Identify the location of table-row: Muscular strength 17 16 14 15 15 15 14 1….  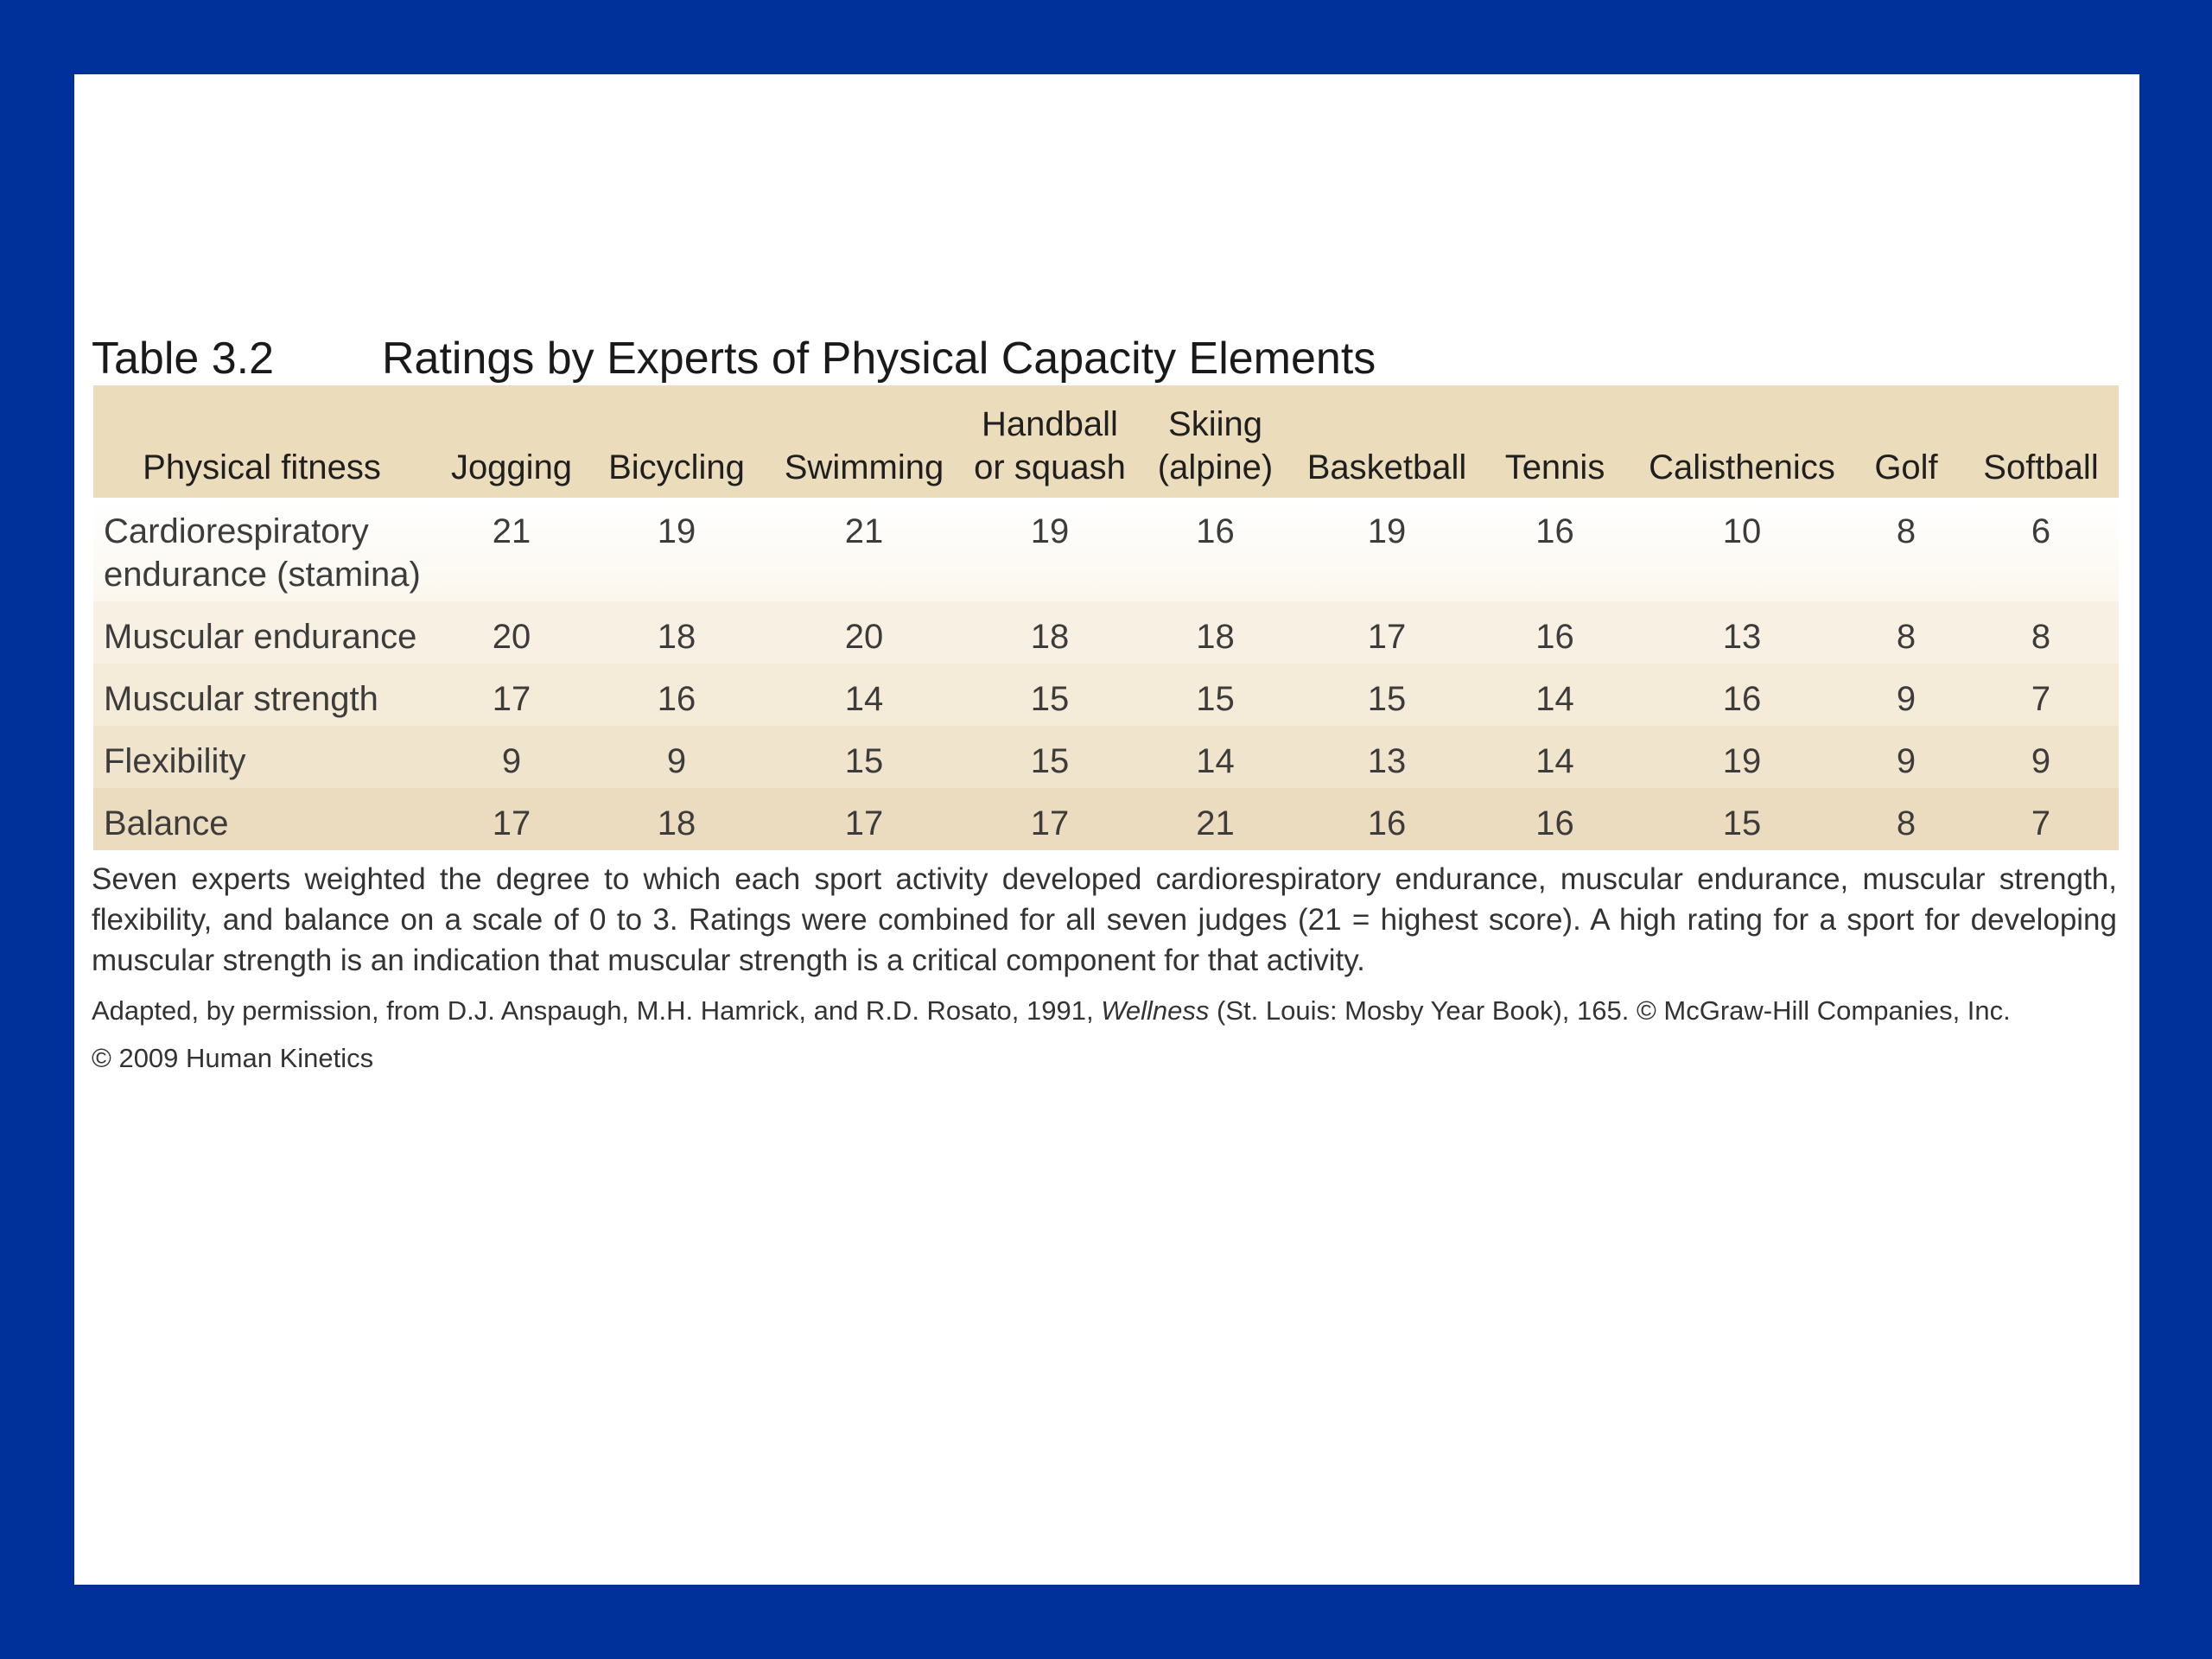
(1106, 695).